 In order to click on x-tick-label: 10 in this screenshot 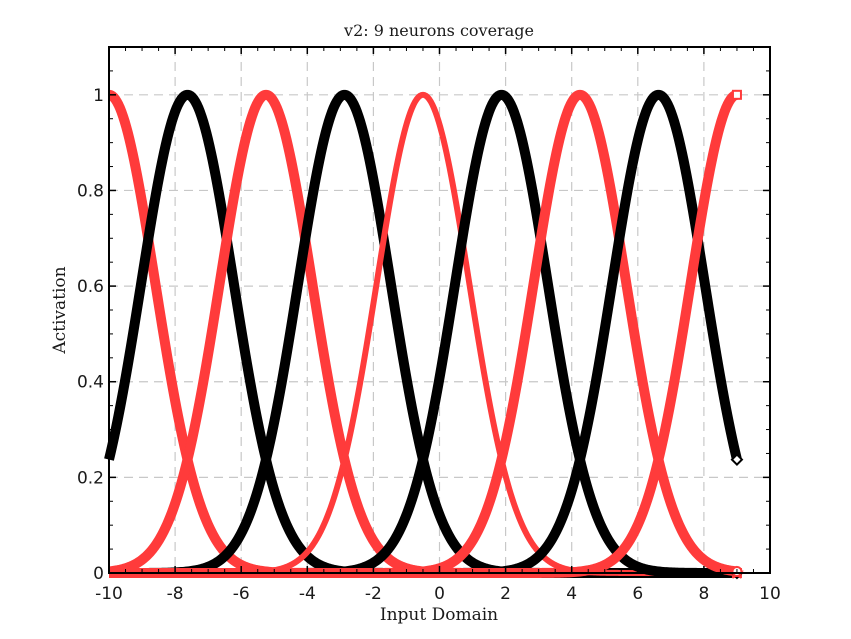, I will do `click(770, 594)`.